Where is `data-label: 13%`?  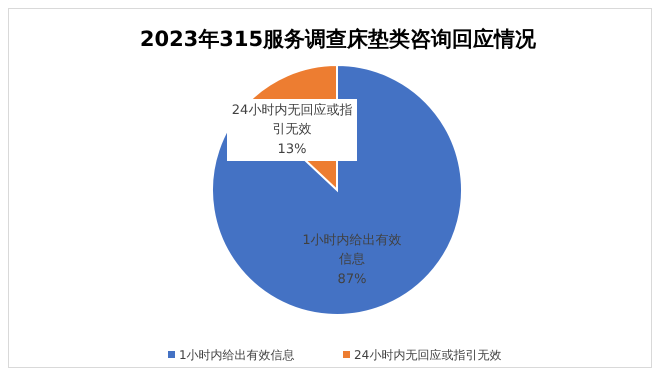 data-label: 13% is located at coordinates (292, 149).